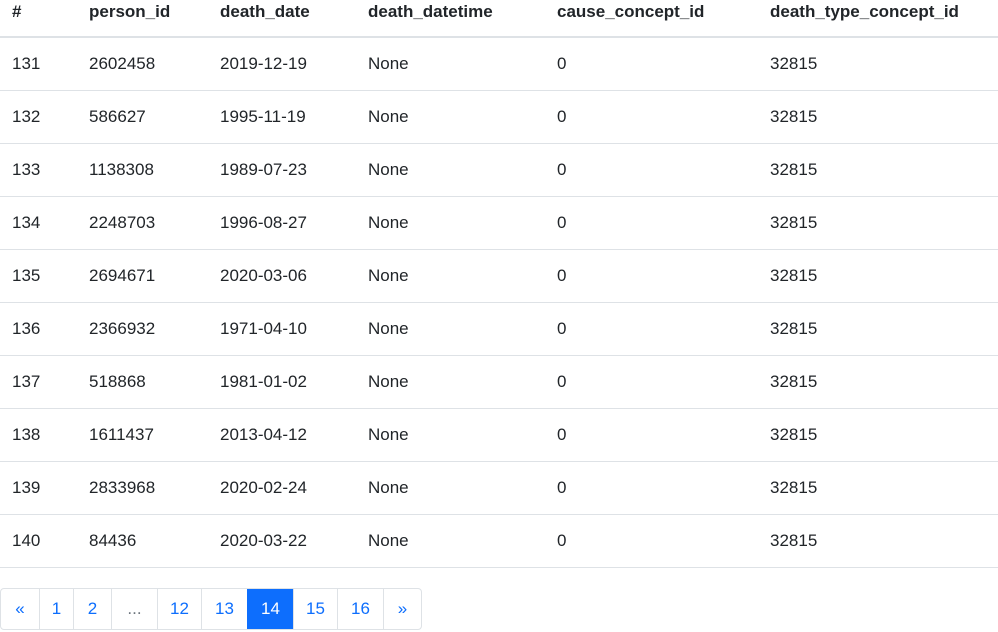 The image size is (998, 632). What do you see at coordinates (270, 609) in the screenshot?
I see `page-14-button: 14` at bounding box center [270, 609].